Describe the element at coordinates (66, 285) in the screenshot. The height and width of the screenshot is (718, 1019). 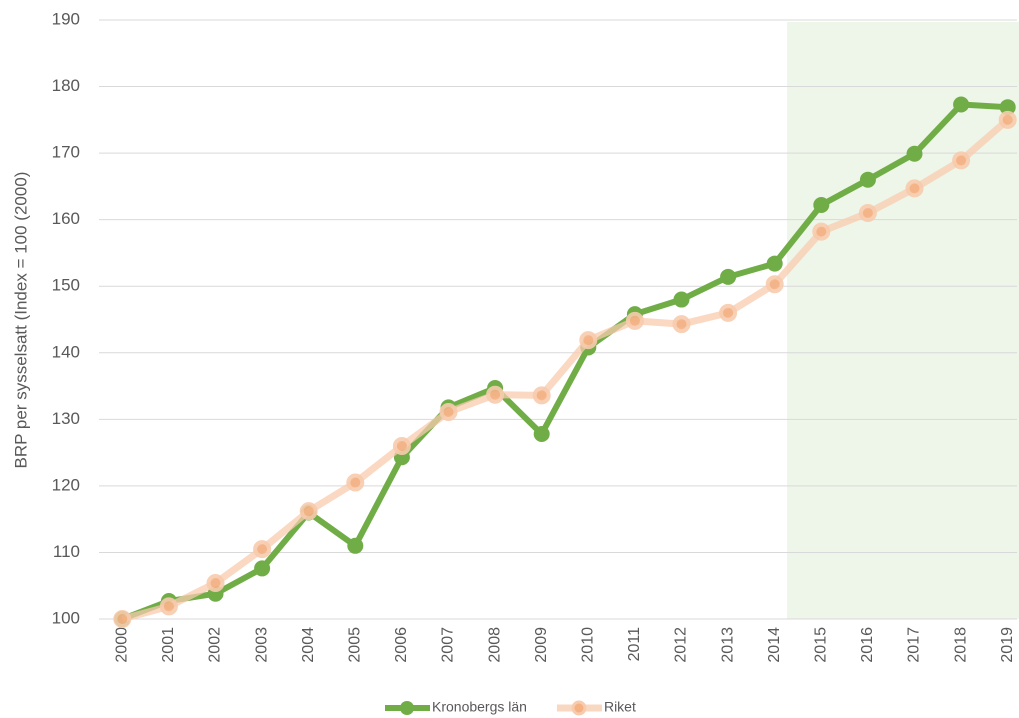
I see `y-tick-label: 150` at that location.